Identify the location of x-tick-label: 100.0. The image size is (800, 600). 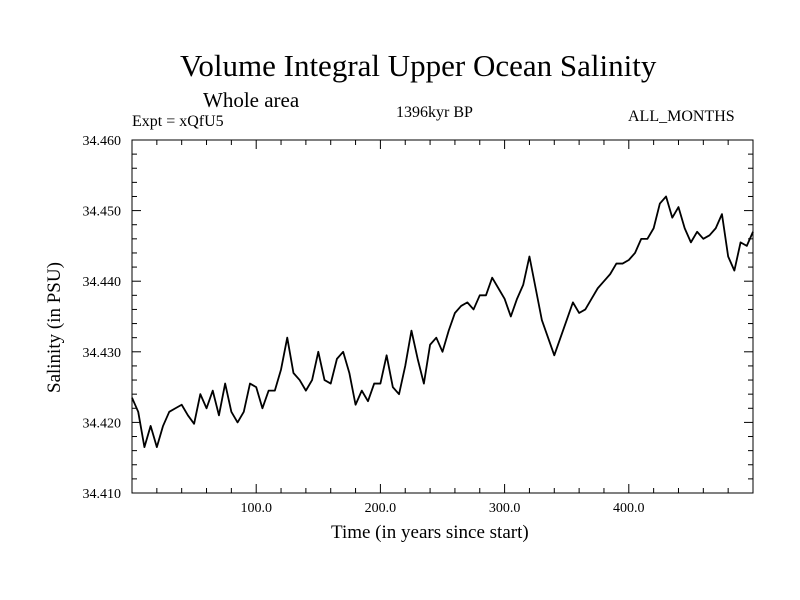
(256, 508).